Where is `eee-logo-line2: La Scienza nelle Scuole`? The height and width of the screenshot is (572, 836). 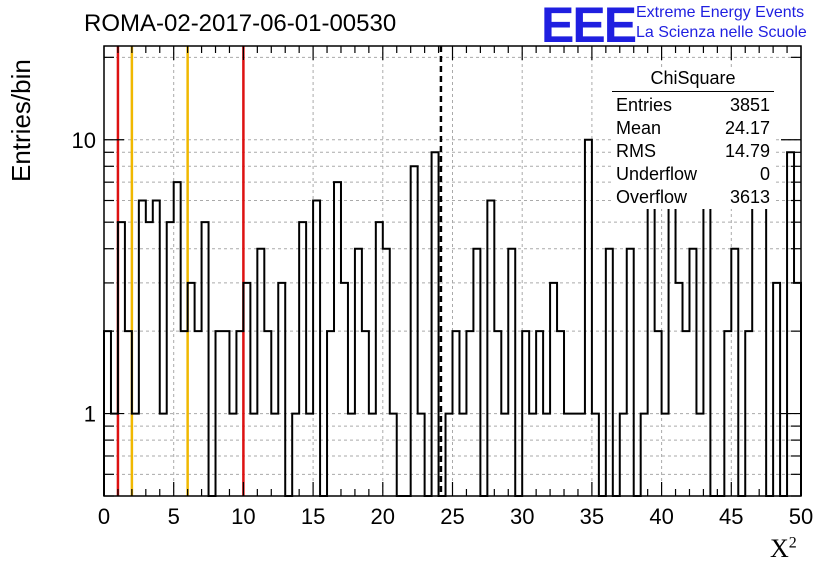 eee-logo-line2: La Scienza nelle Scuole is located at coordinates (721, 32).